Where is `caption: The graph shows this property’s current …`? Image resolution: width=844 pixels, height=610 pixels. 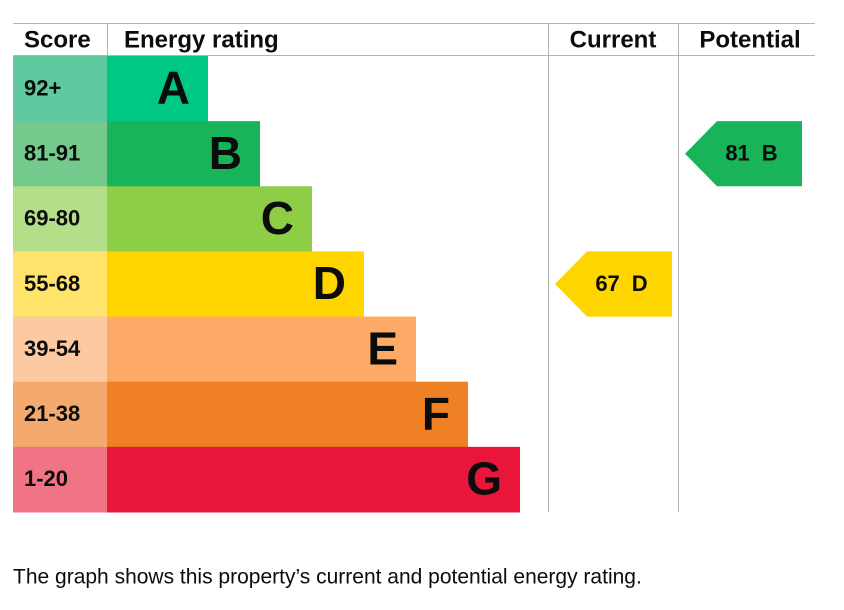 caption: The graph shows this property’s current … is located at coordinates (327, 577).